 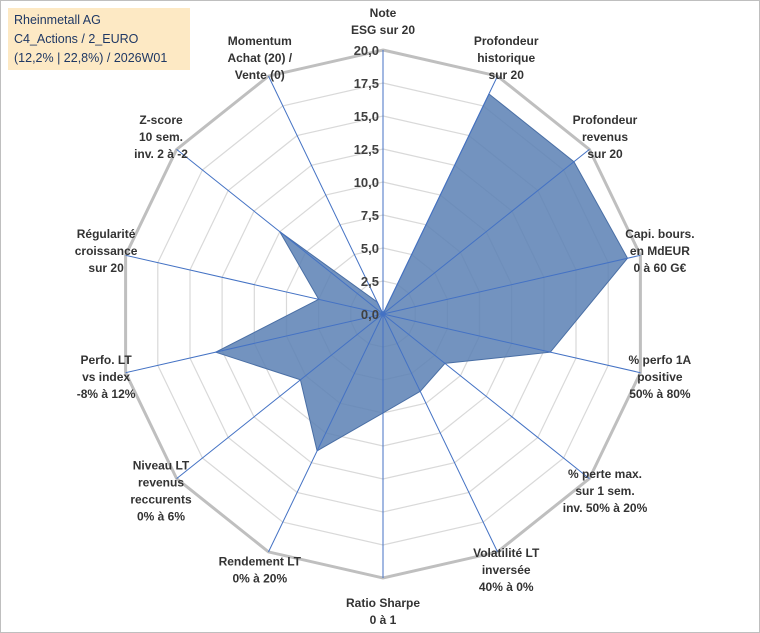 What do you see at coordinates (161, 466) in the screenshot?
I see `axis-label-line: Niveau LT` at bounding box center [161, 466].